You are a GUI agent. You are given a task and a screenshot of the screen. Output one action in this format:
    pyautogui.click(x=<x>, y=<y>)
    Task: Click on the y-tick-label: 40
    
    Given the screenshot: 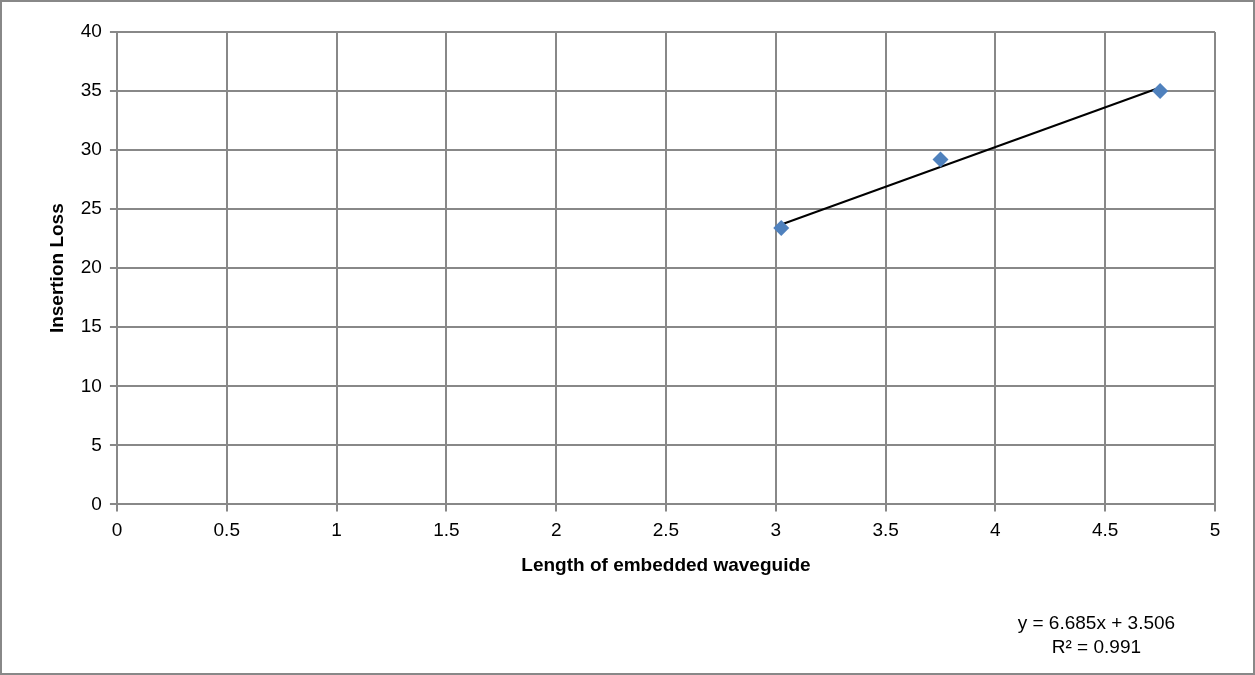 What is the action you would take?
    pyautogui.click(x=91, y=31)
    